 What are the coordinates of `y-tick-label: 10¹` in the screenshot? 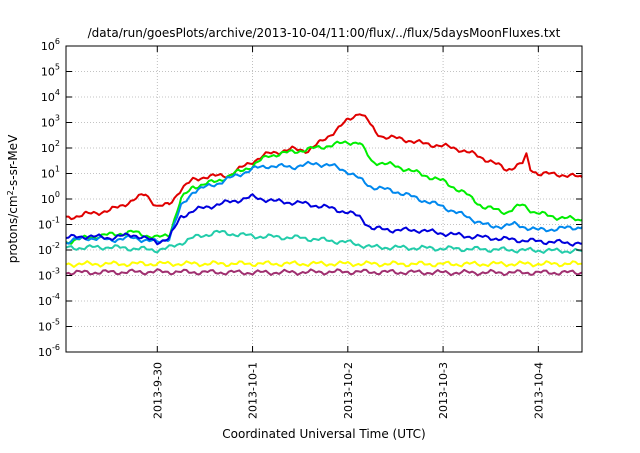 It's located at (50, 173).